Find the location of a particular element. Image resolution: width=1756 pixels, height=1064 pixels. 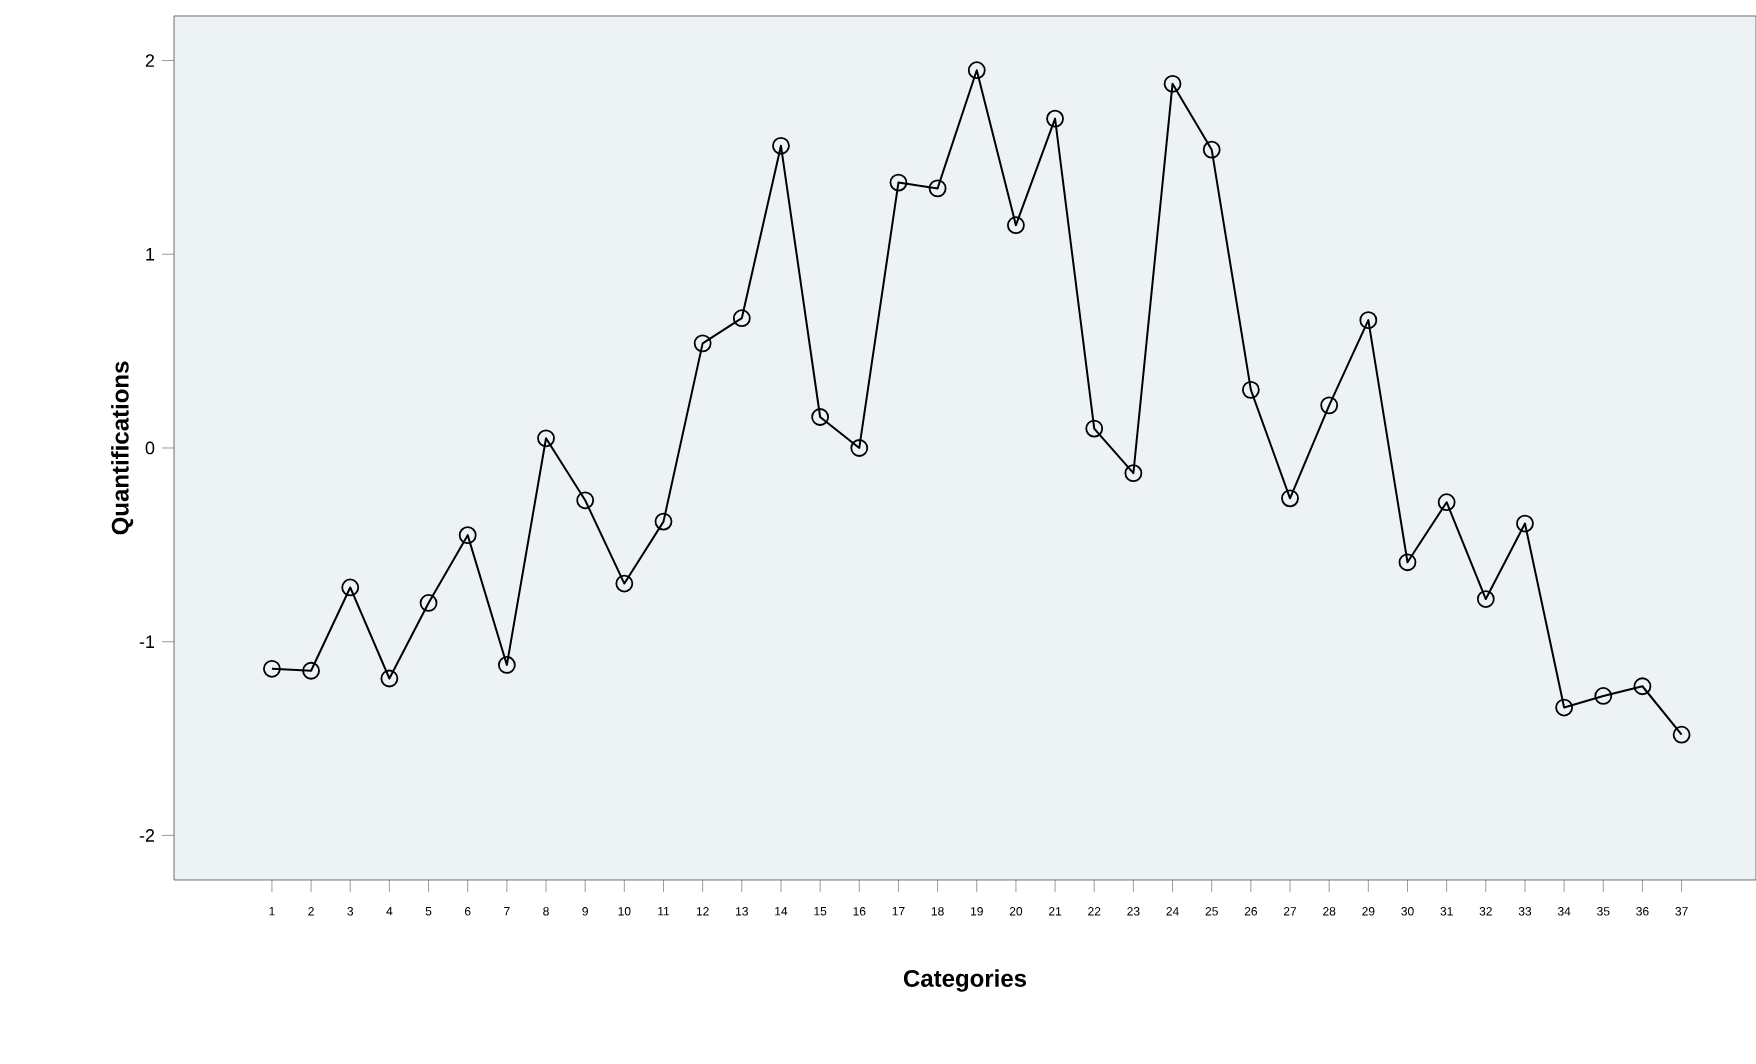

y-tick-label: 0 is located at coordinates (150, 448).